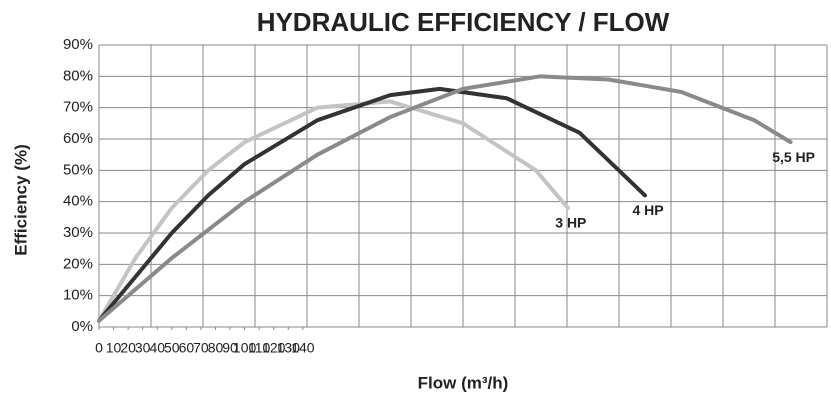 Image resolution: width=831 pixels, height=401 pixels. What do you see at coordinates (172, 348) in the screenshot?
I see `x-tick-label: 50` at bounding box center [172, 348].